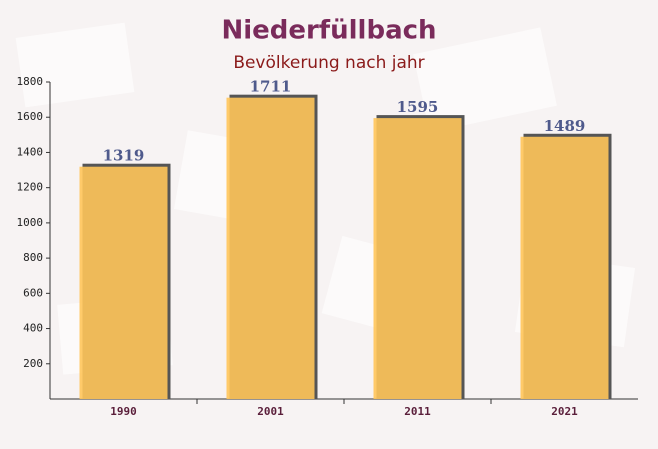 Image resolution: width=658 pixels, height=449 pixels. What do you see at coordinates (33, 328) in the screenshot?
I see `y-tick-label: 400` at bounding box center [33, 328].